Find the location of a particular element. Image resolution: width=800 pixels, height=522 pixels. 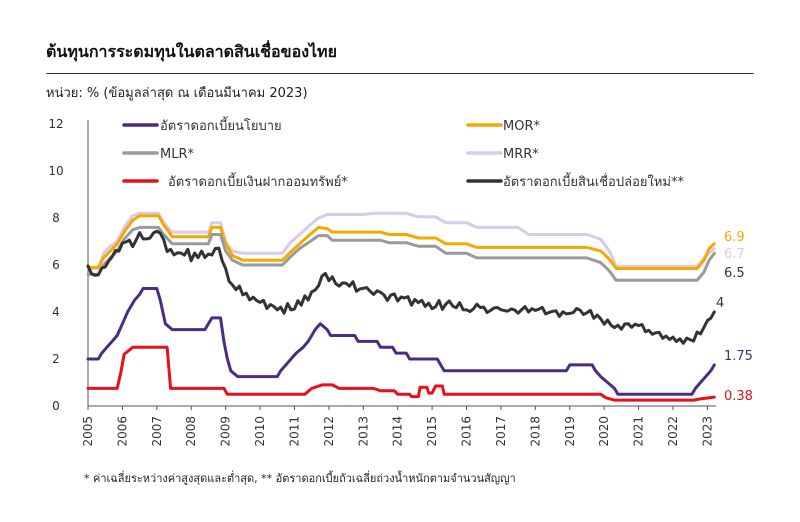

x-tick-label-2018: 2018 is located at coordinates (535, 431).